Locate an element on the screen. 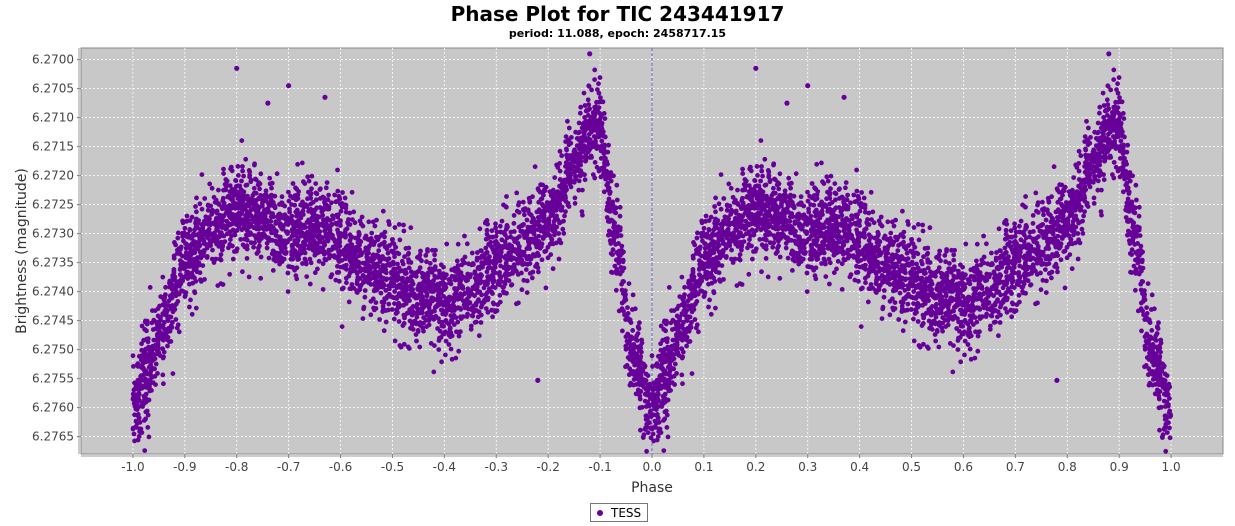 Image resolution: width=1235 pixels, height=526 pixels. y-tick-label: 6.2705 is located at coordinates (53, 89).